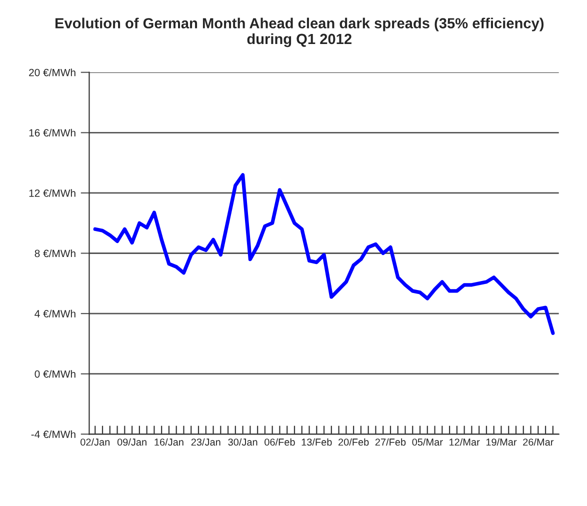 The width and height of the screenshot is (587, 506). Describe the element at coordinates (205, 442) in the screenshot. I see `x-tick-label: 23/Jan` at that location.